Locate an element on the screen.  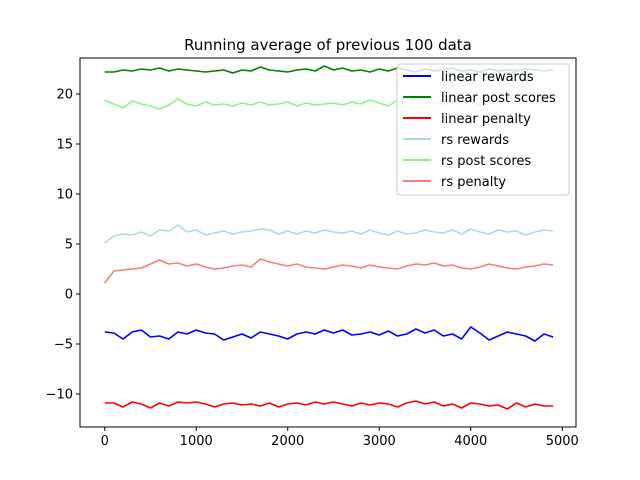
y-tick-label: 15 is located at coordinates (64, 145).